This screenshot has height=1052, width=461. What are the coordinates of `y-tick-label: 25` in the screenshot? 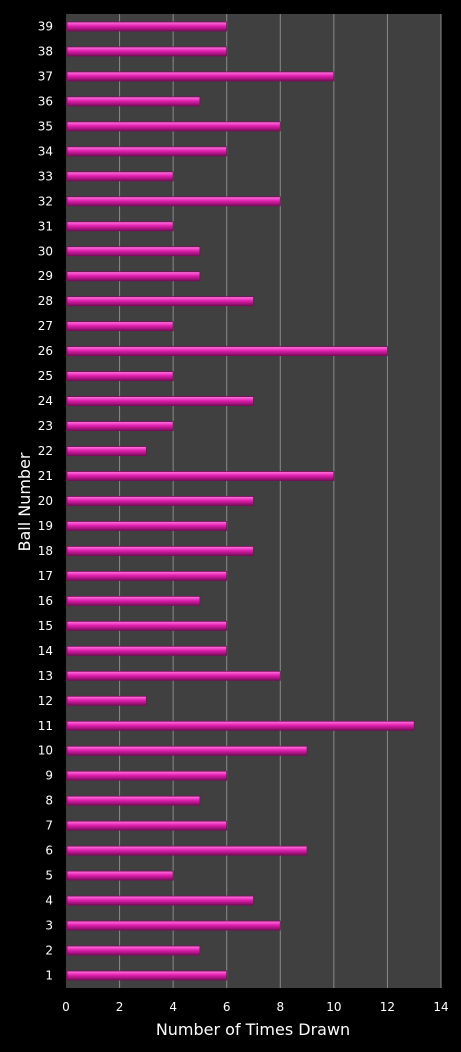 It's located at (45, 376).